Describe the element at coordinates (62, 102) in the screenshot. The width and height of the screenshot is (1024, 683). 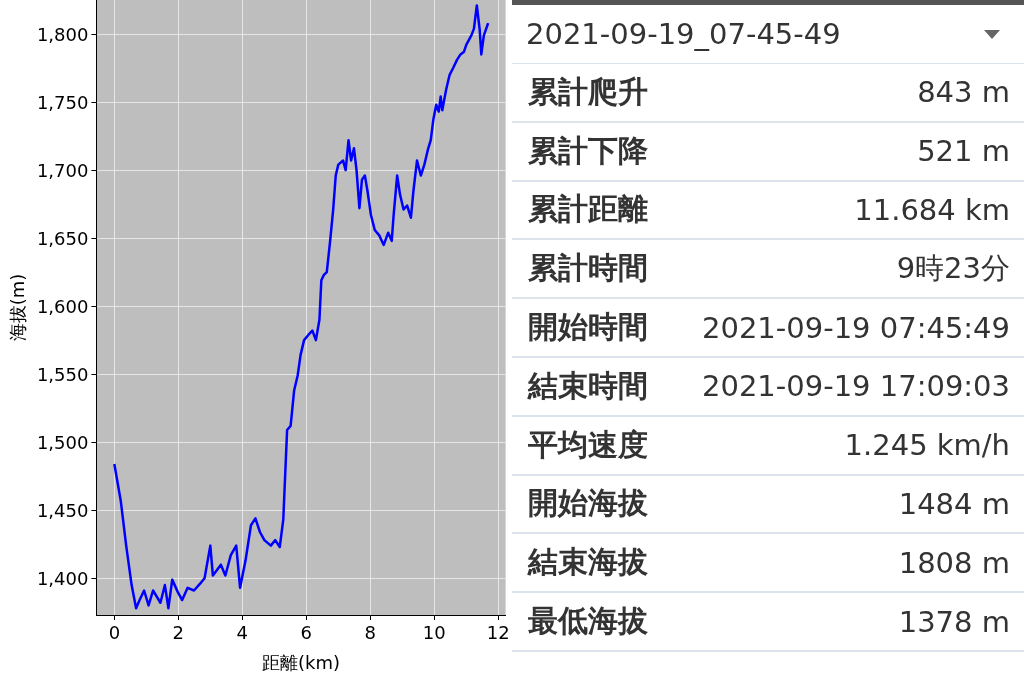
I see `y-tick-label: 1,750` at that location.